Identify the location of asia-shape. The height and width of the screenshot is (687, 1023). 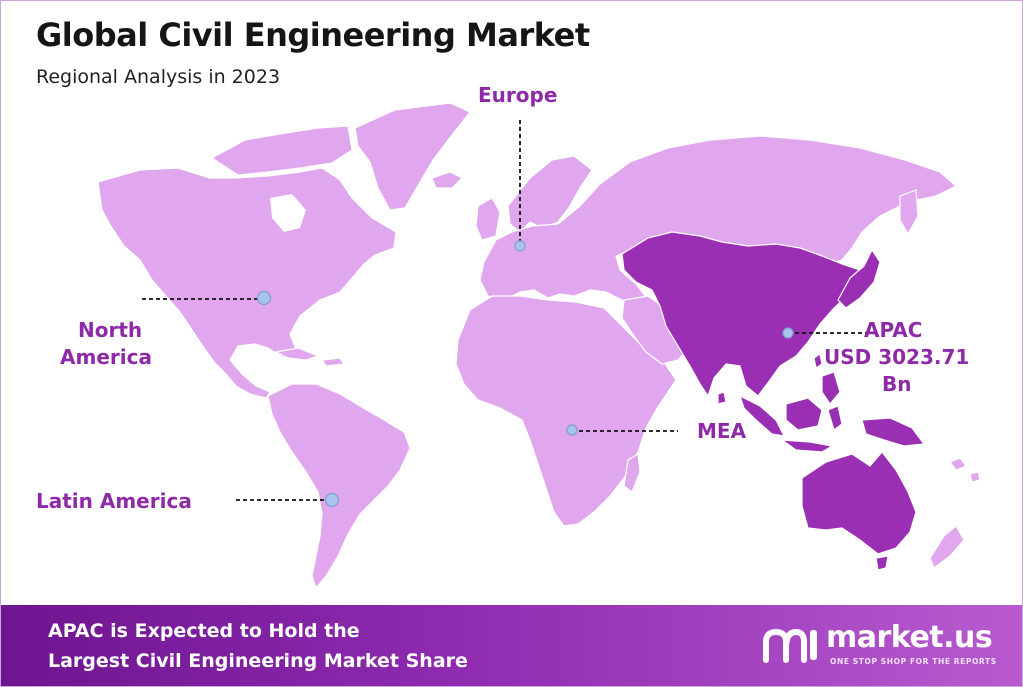
(741, 314).